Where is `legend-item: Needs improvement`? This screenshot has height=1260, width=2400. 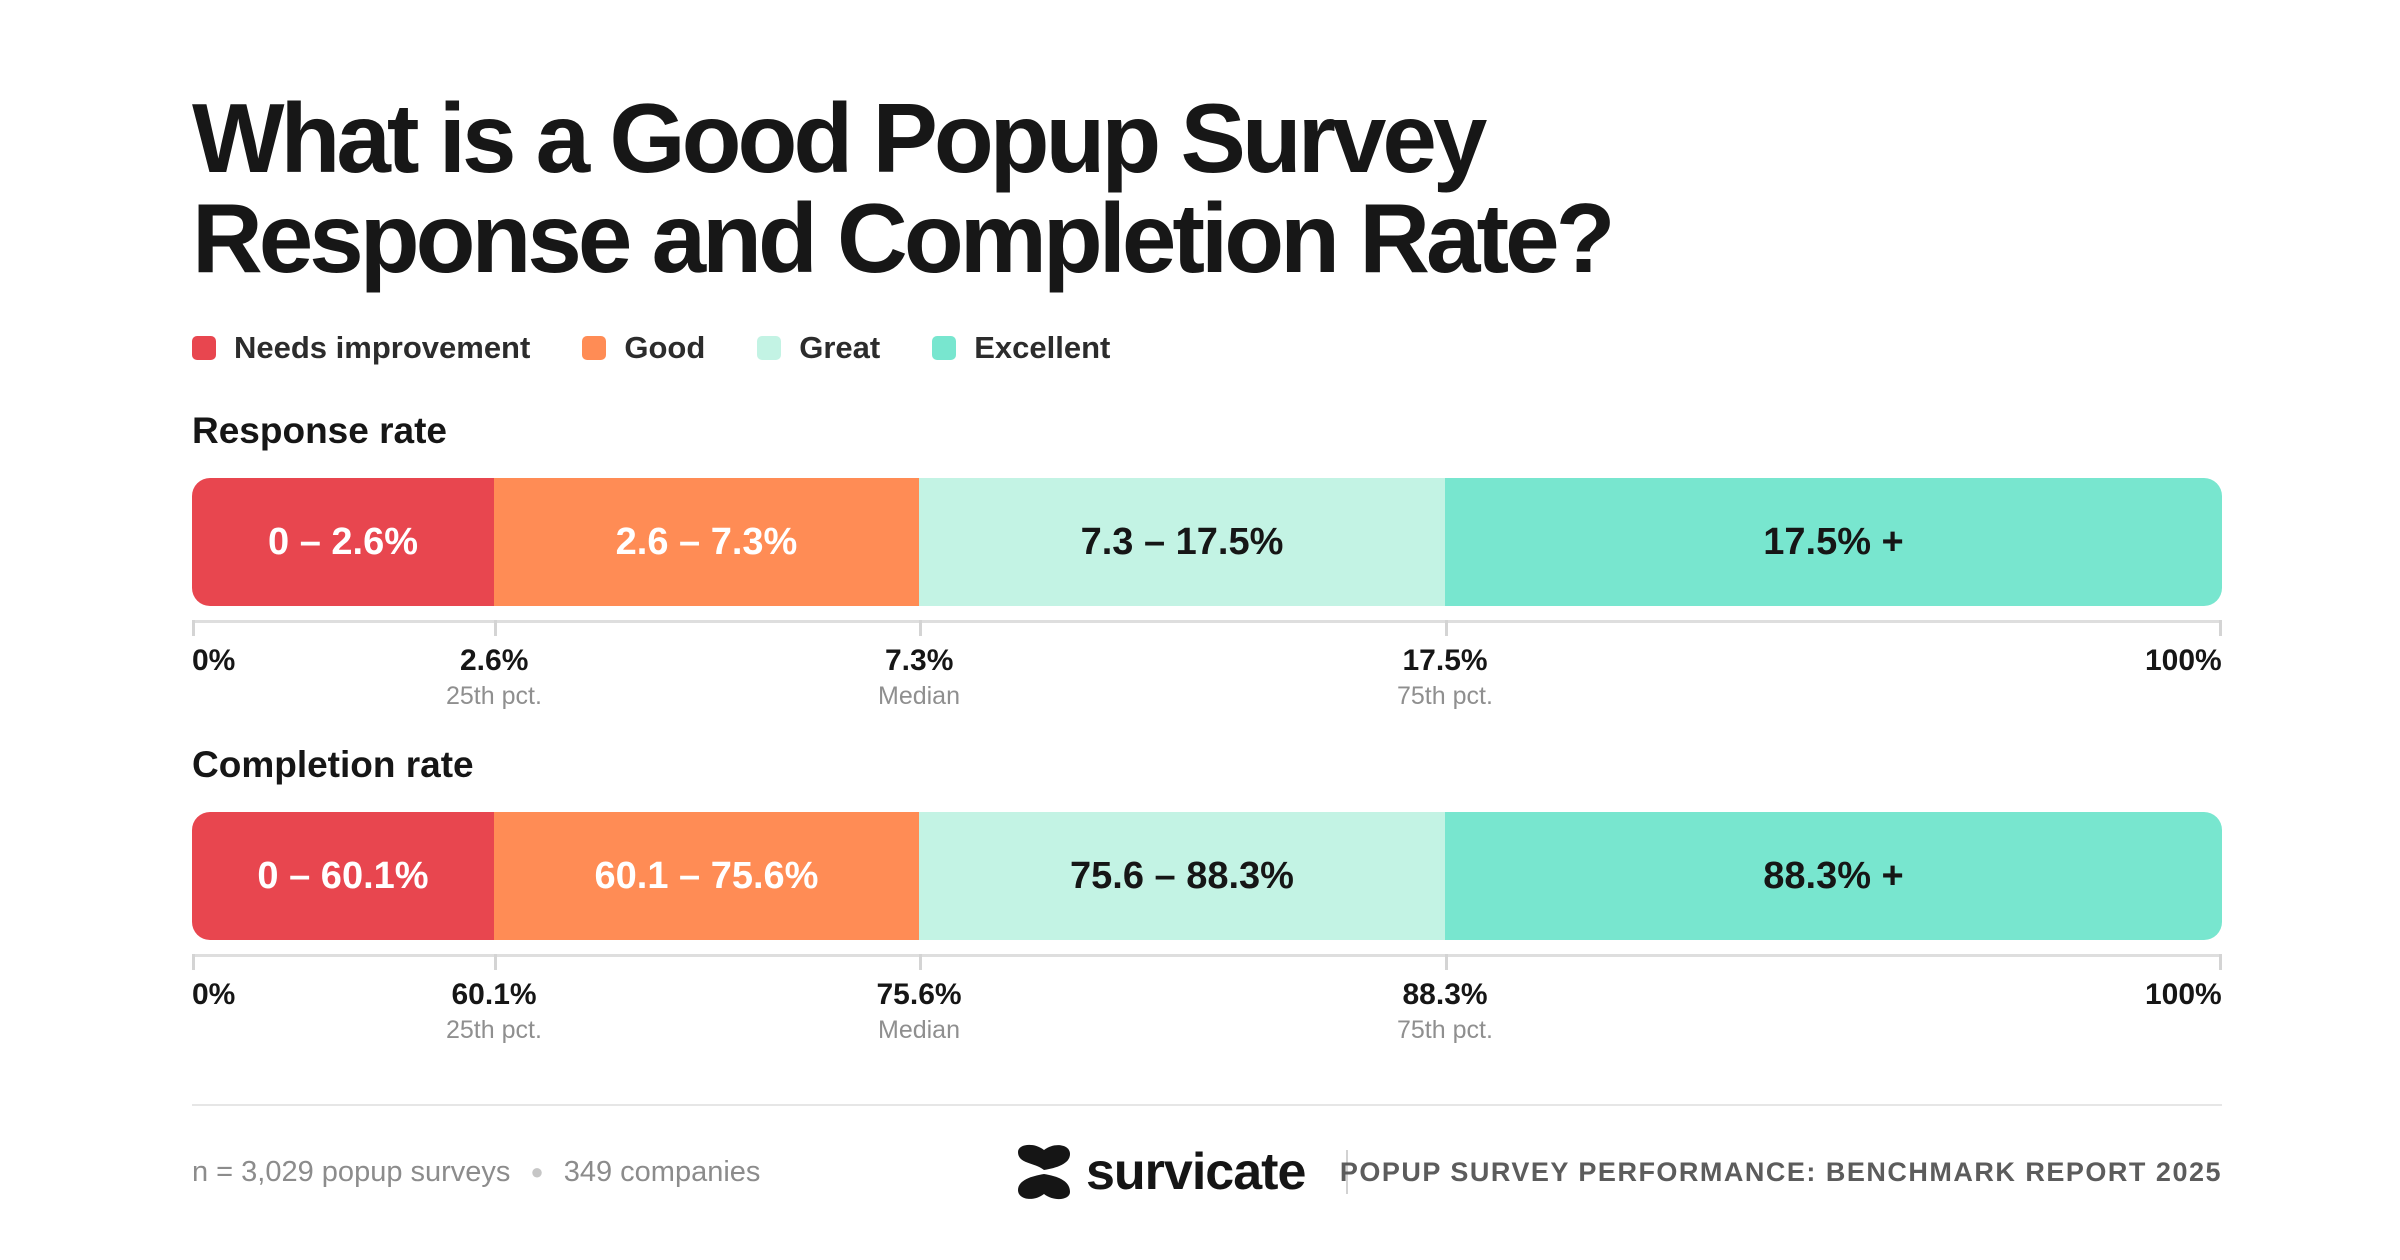 legend-item: Needs improvement is located at coordinates (361, 348).